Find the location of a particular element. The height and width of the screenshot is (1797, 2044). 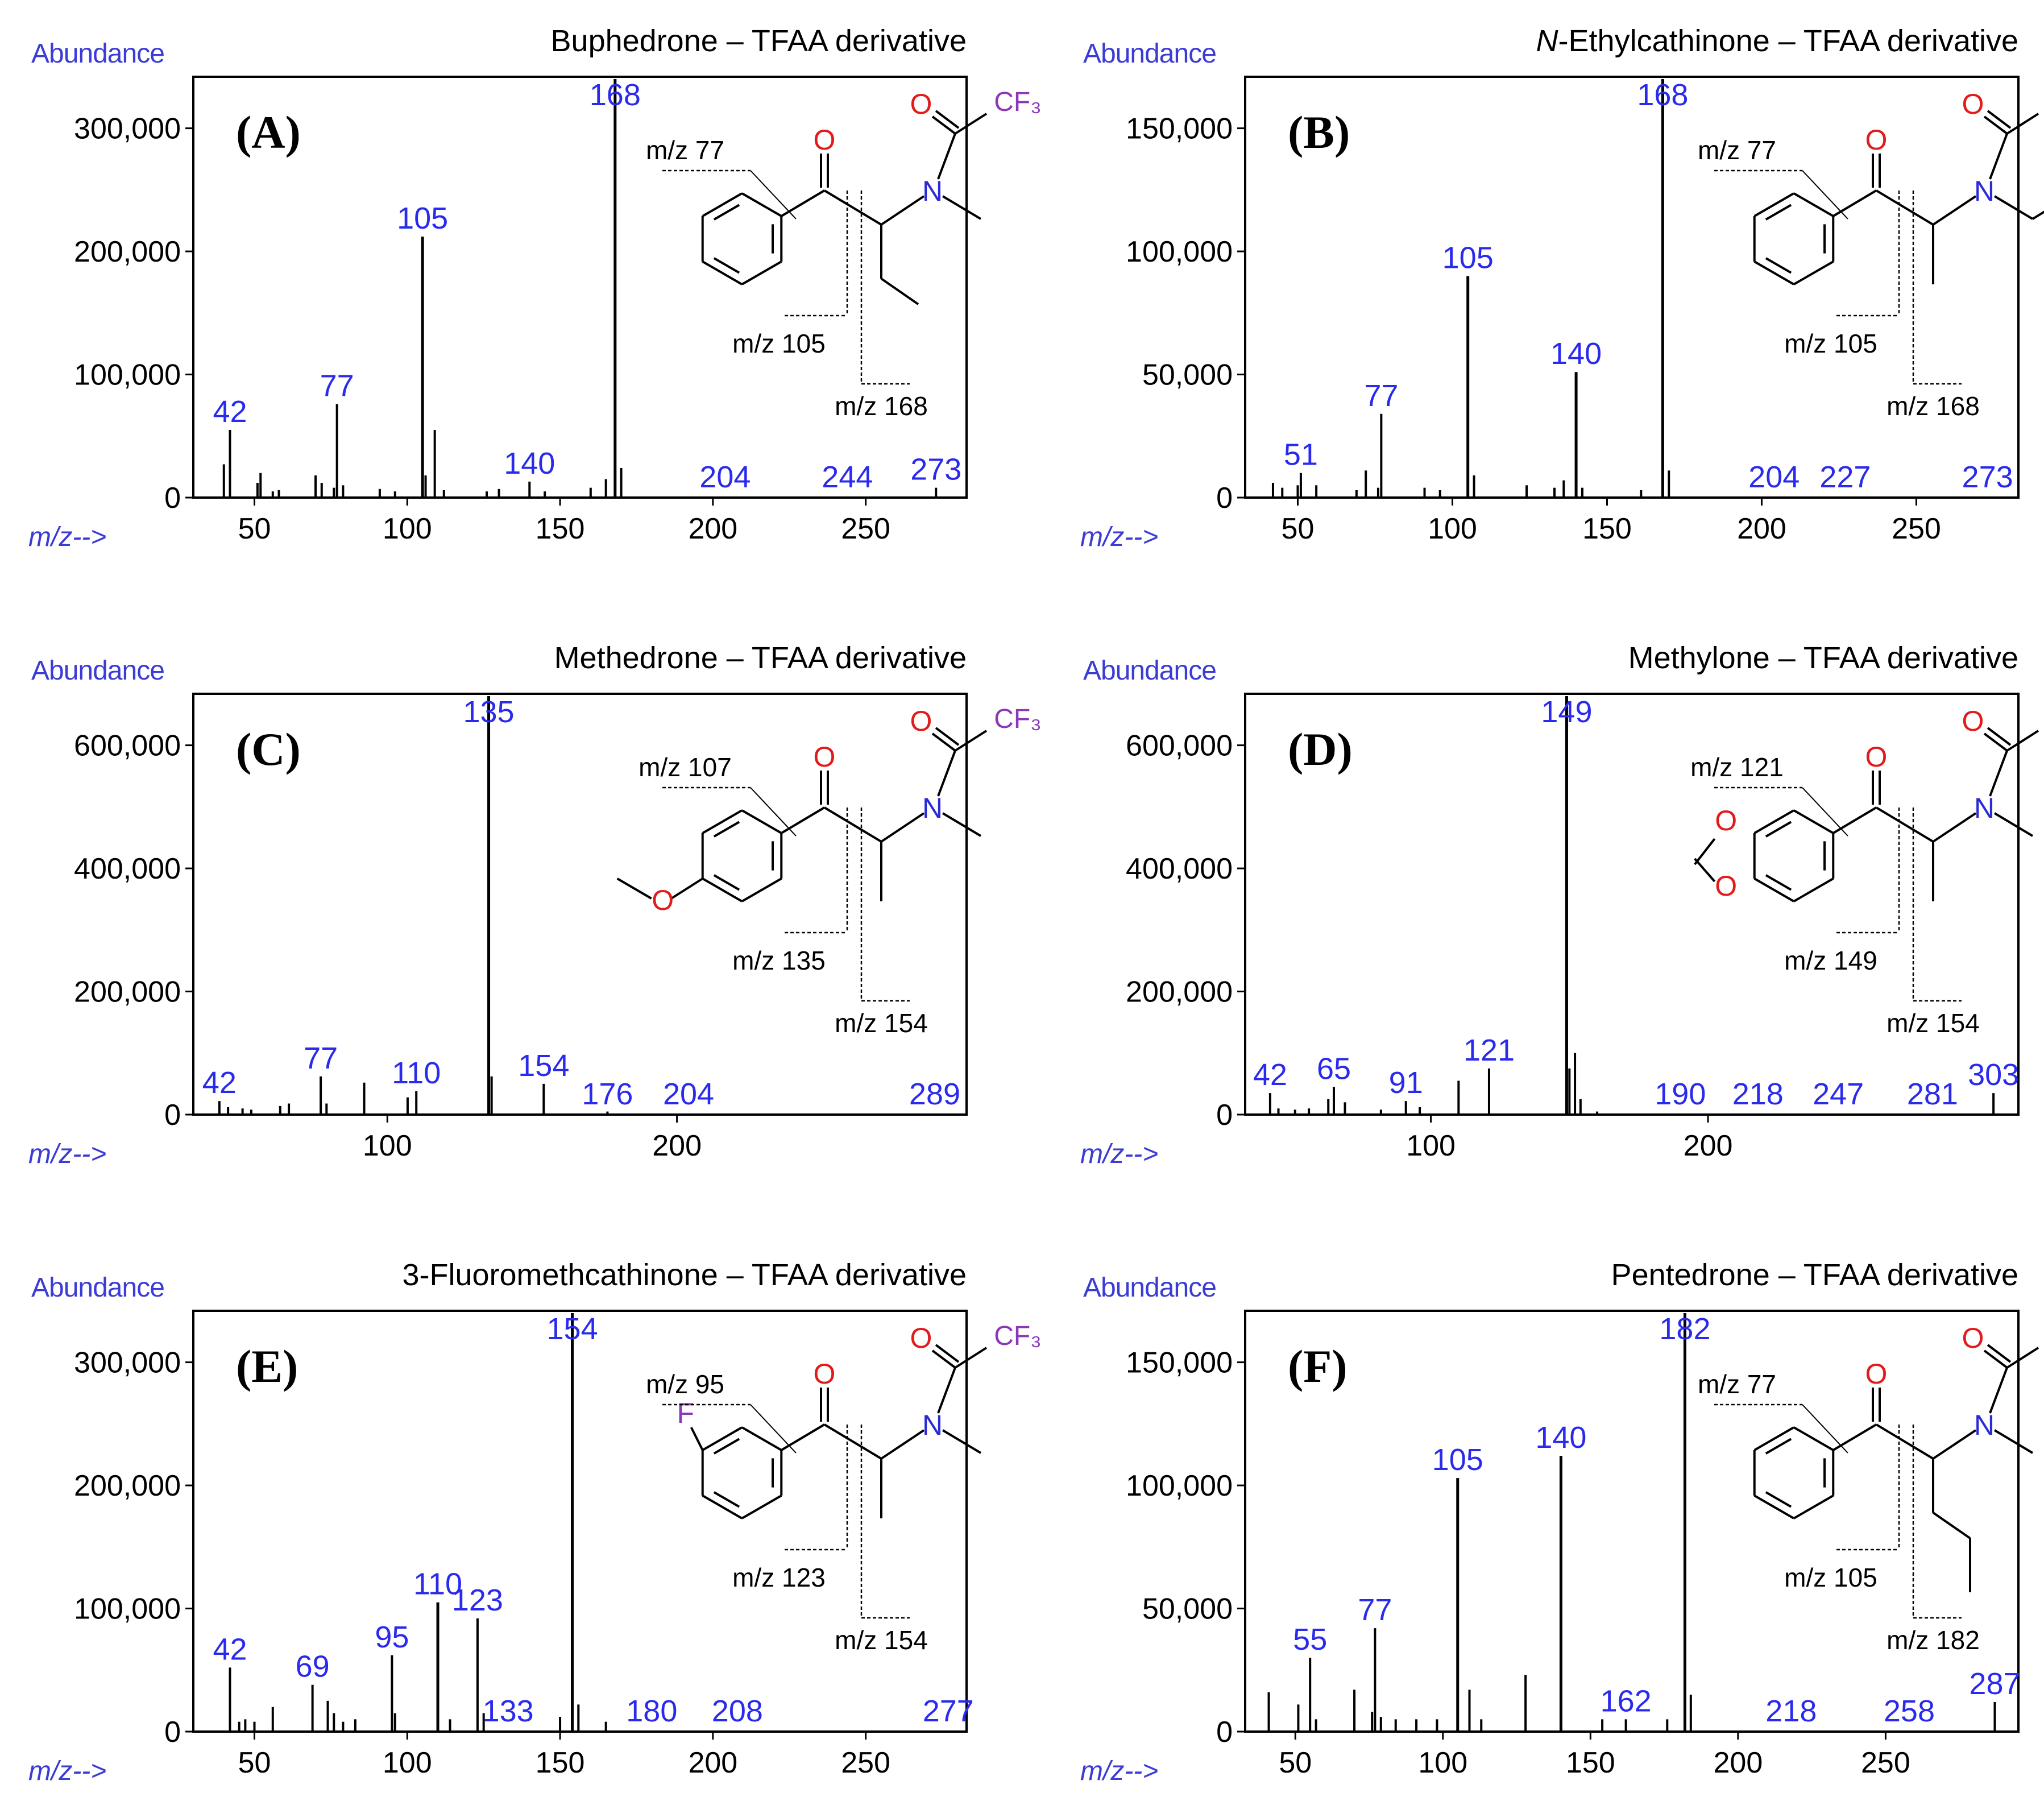

peak-label: 105 is located at coordinates (1458, 1460).